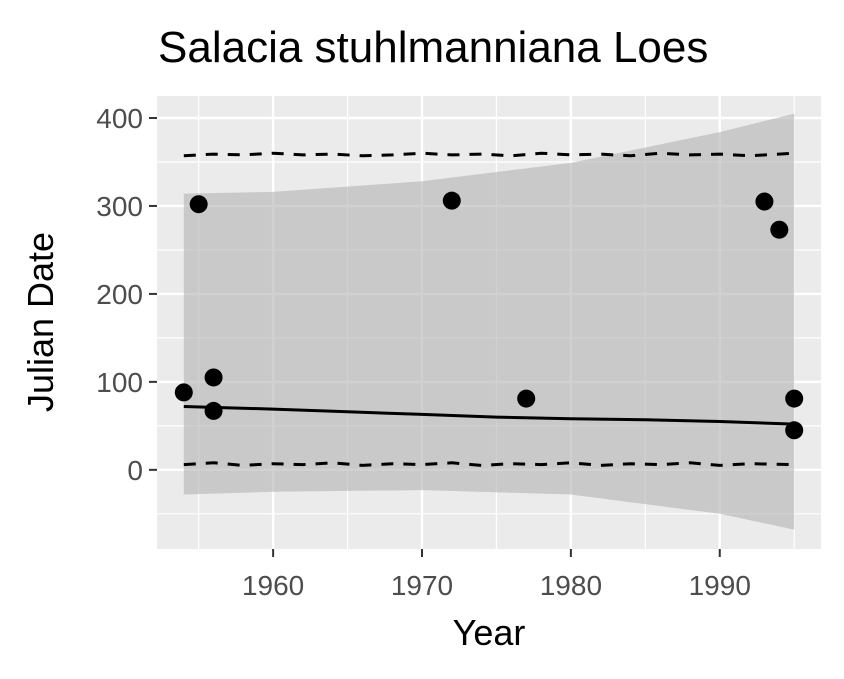 The height and width of the screenshot is (679, 844). Describe the element at coordinates (489, 632) in the screenshot. I see `x-axis-title: Year` at that location.